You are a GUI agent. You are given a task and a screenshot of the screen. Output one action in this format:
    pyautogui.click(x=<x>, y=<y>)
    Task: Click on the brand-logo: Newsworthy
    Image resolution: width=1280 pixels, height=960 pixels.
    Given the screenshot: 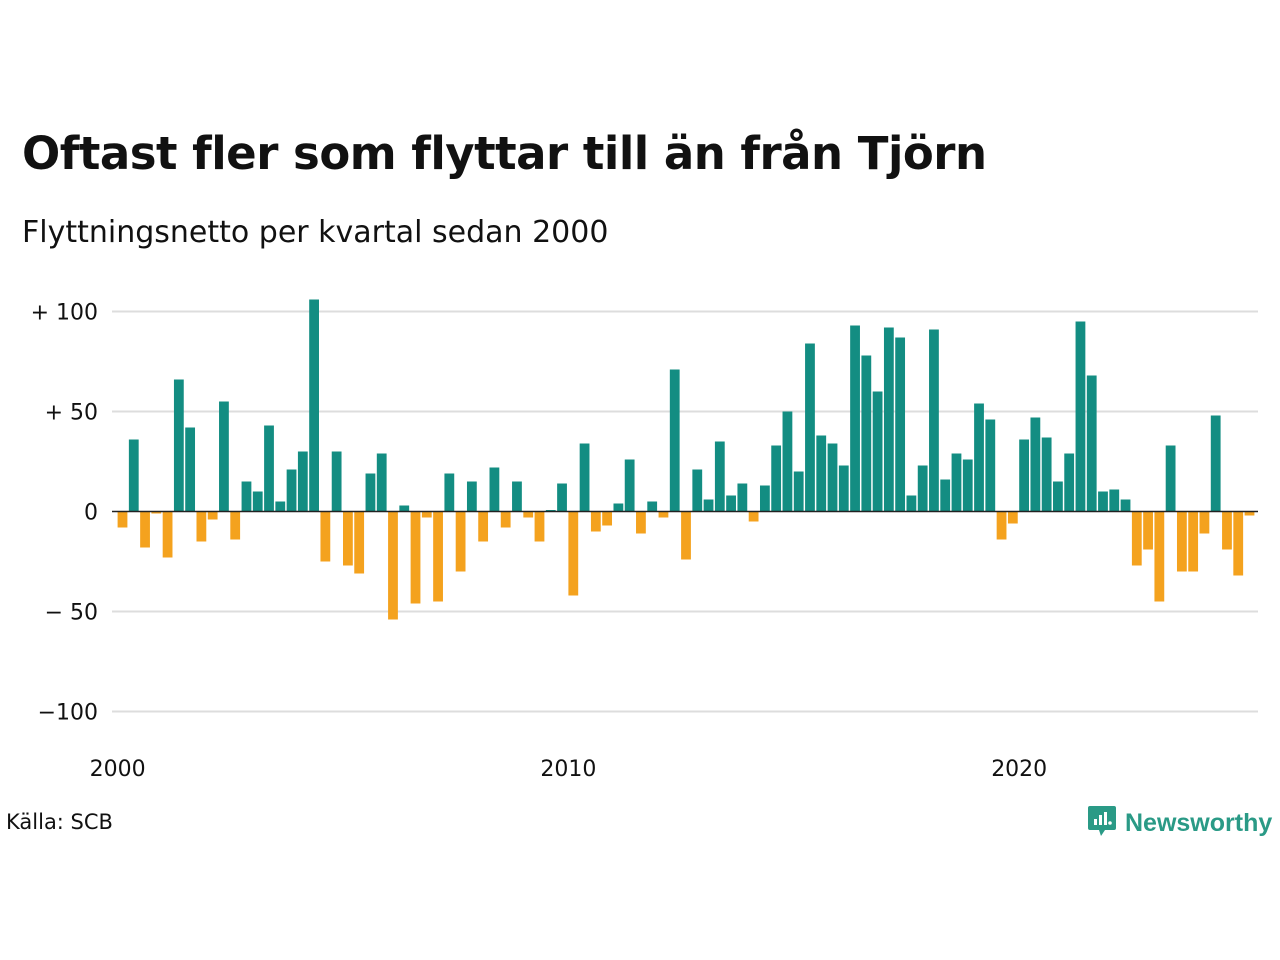 What is the action you would take?
    pyautogui.click(x=1179, y=823)
    